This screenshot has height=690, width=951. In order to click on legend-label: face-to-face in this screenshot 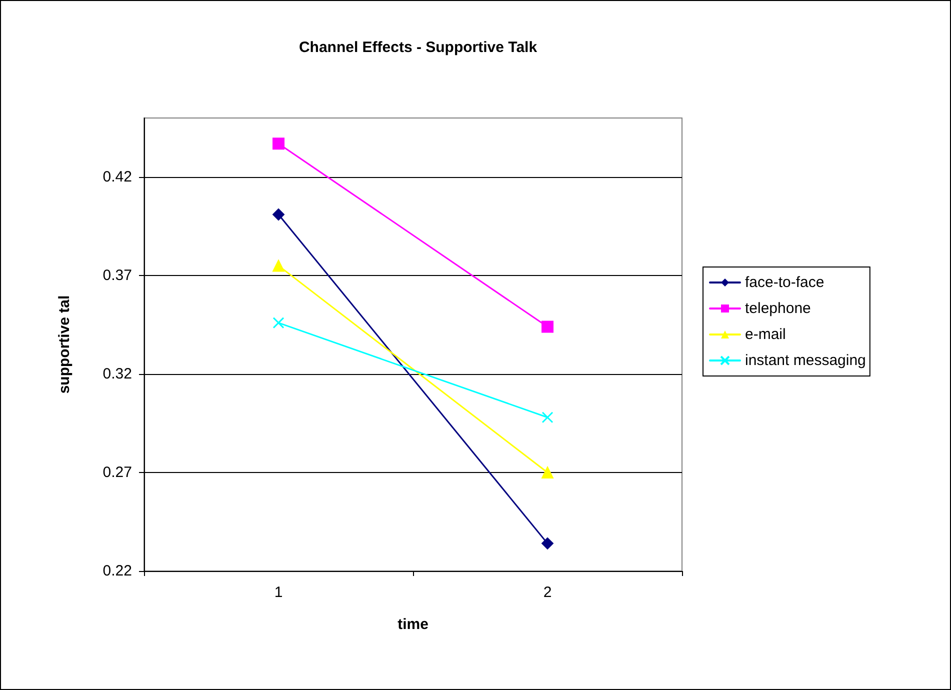, I will do `click(784, 282)`.